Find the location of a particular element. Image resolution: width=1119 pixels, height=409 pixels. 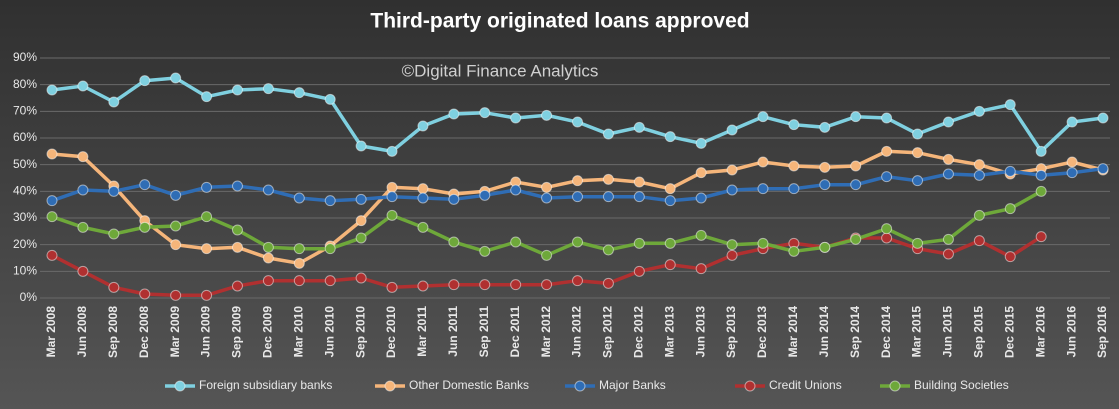

x-tick-label: Dec 2012 is located at coordinates (638, 332).